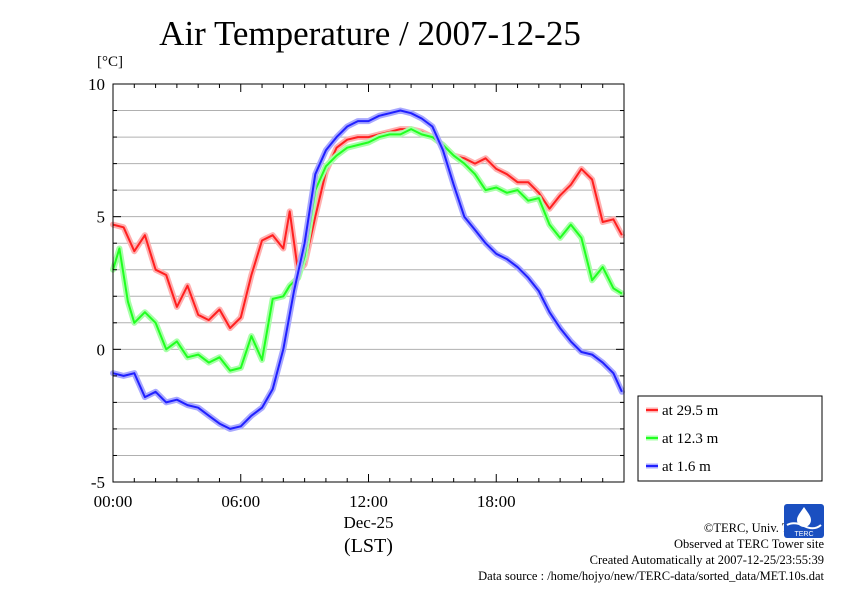  Describe the element at coordinates (240, 501) in the screenshot. I see `x-tick-label: 06:00` at that location.